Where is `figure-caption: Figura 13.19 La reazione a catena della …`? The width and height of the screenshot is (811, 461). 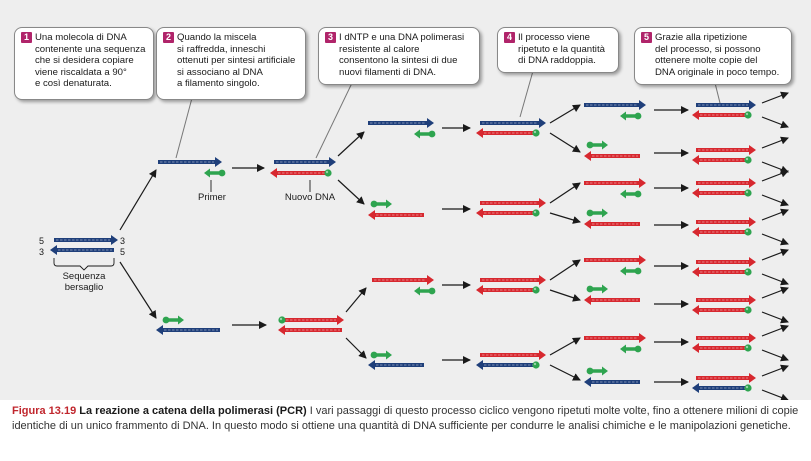
figure-caption: Figura 13.19 La reazione a catena della … is located at coordinates (407, 418).